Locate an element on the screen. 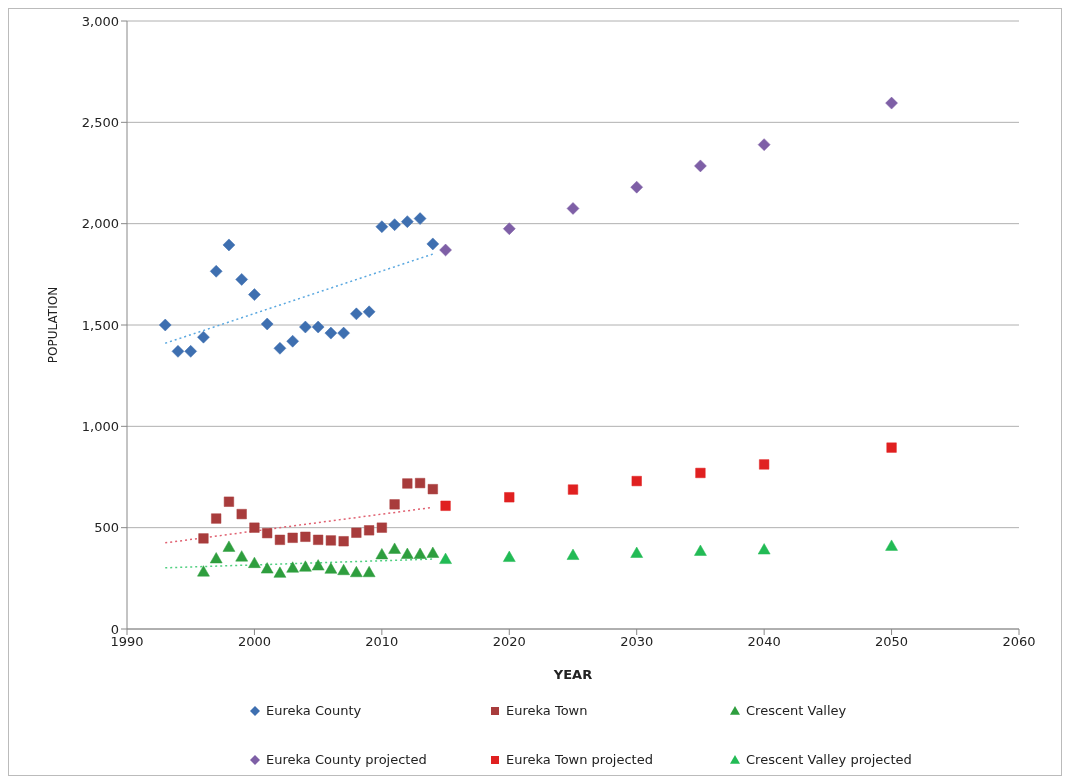  x-tick-label: 2050 is located at coordinates (892, 642).